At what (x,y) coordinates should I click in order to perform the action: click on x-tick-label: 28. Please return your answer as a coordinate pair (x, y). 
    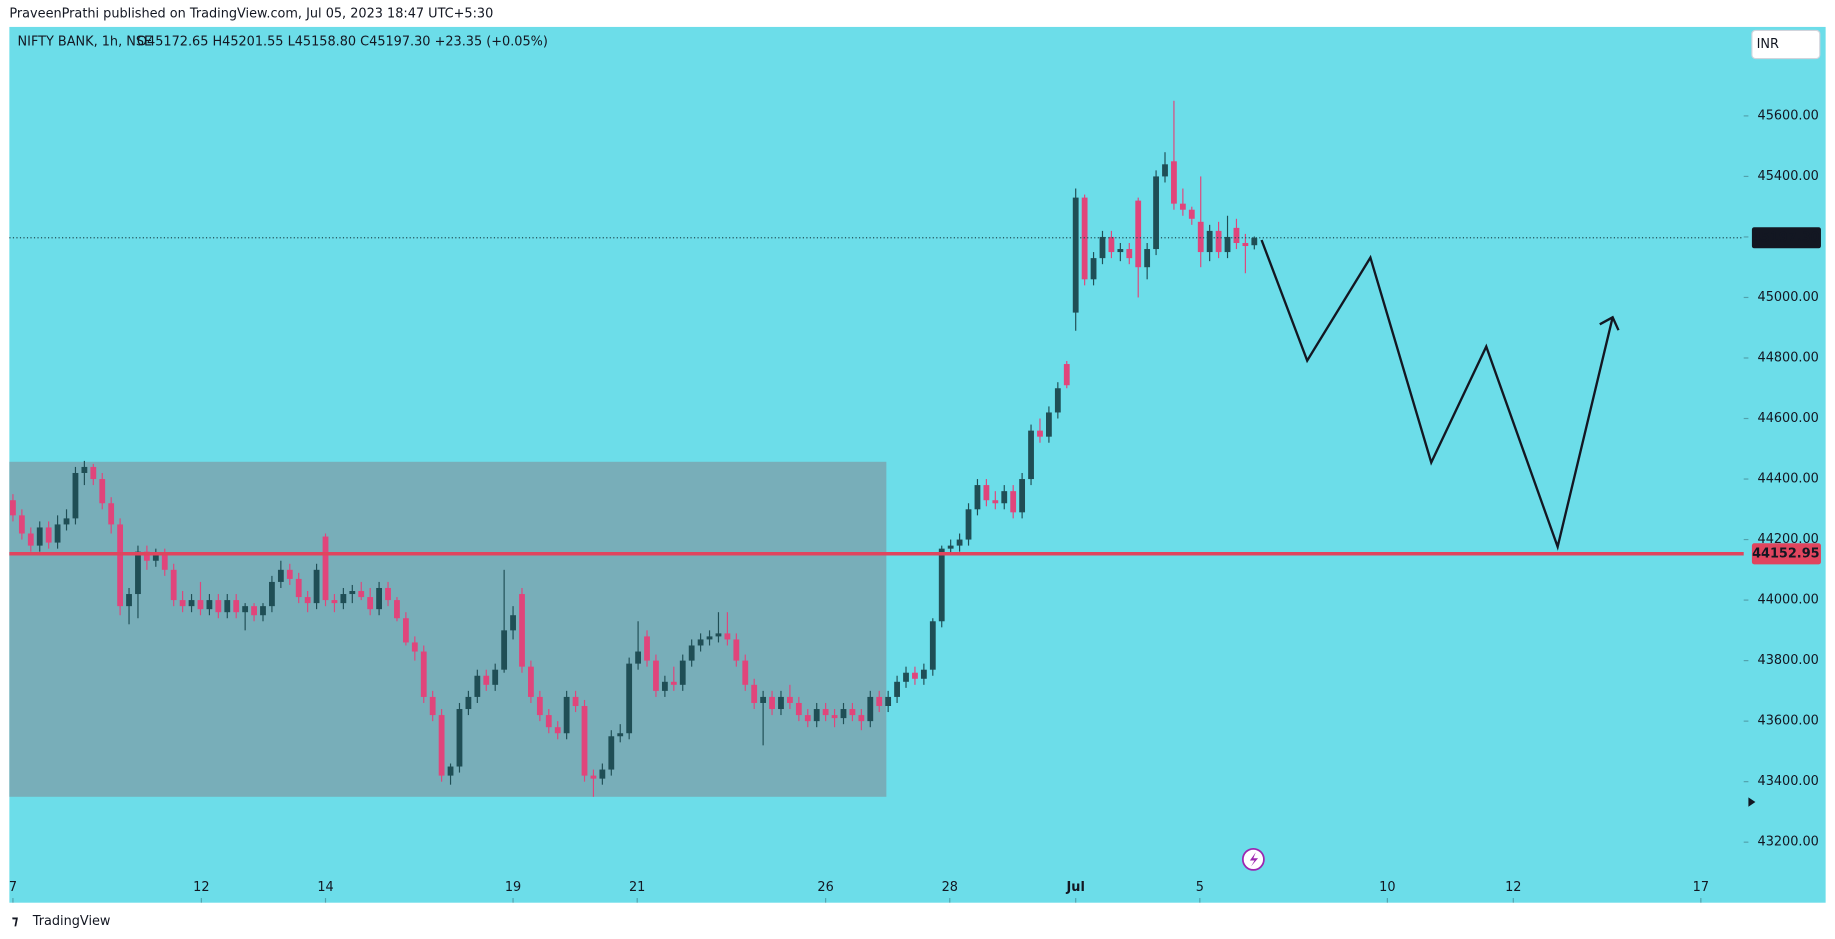
    Looking at the image, I should click on (950, 887).